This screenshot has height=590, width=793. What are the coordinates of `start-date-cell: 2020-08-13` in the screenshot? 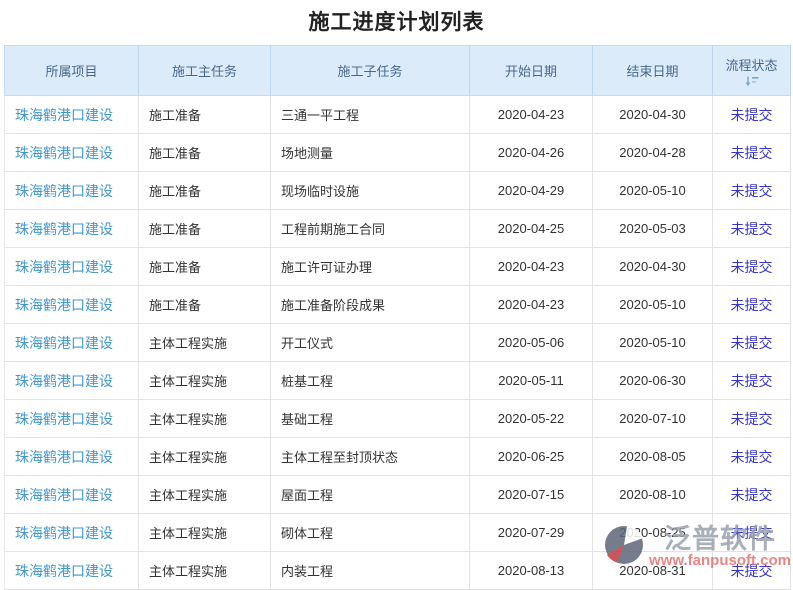 It's located at (531, 570).